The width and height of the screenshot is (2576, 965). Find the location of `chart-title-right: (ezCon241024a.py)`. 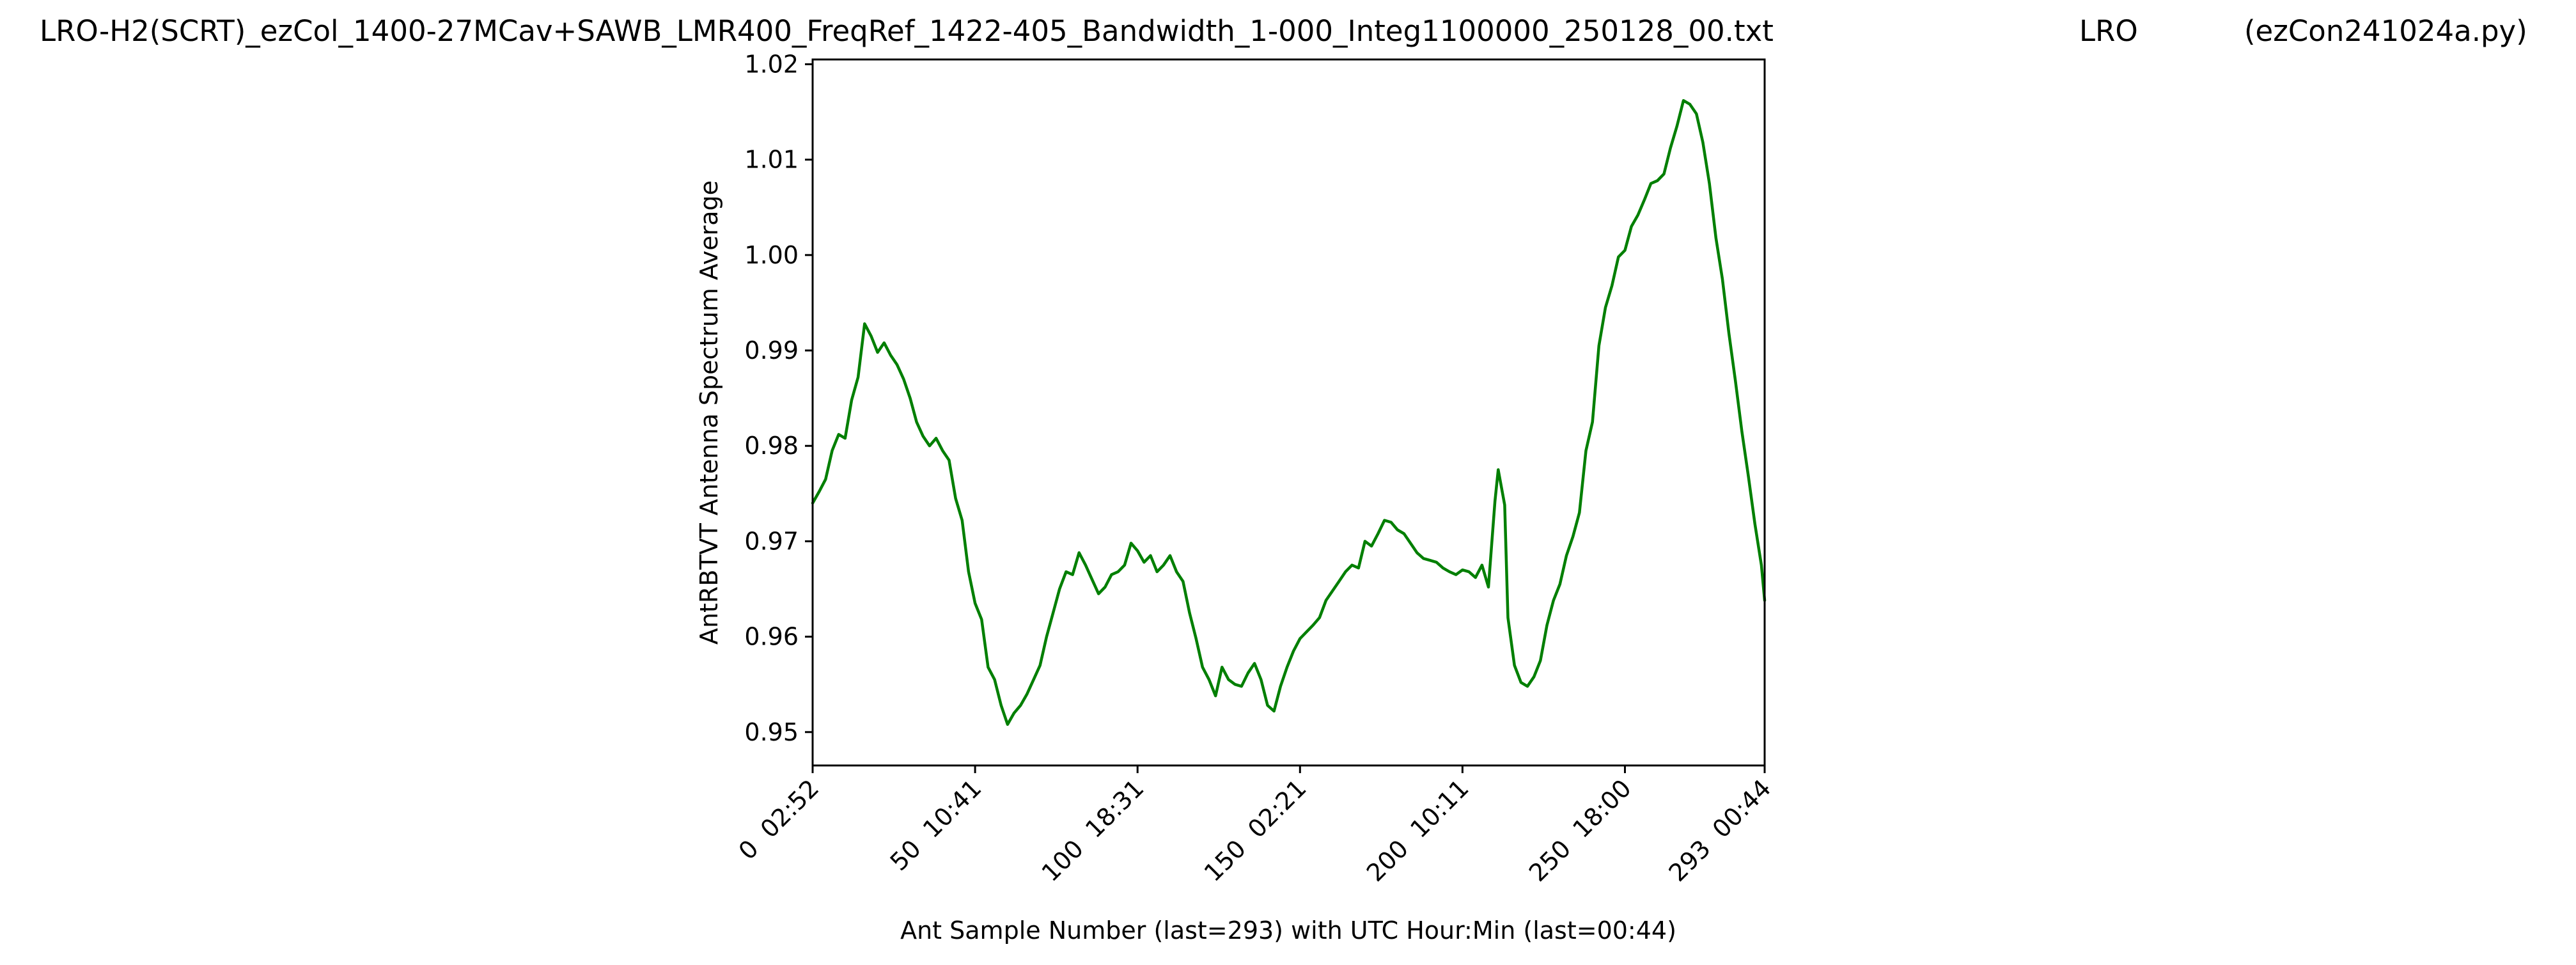

chart-title-right: (ezCon241024a.py) is located at coordinates (2385, 31).